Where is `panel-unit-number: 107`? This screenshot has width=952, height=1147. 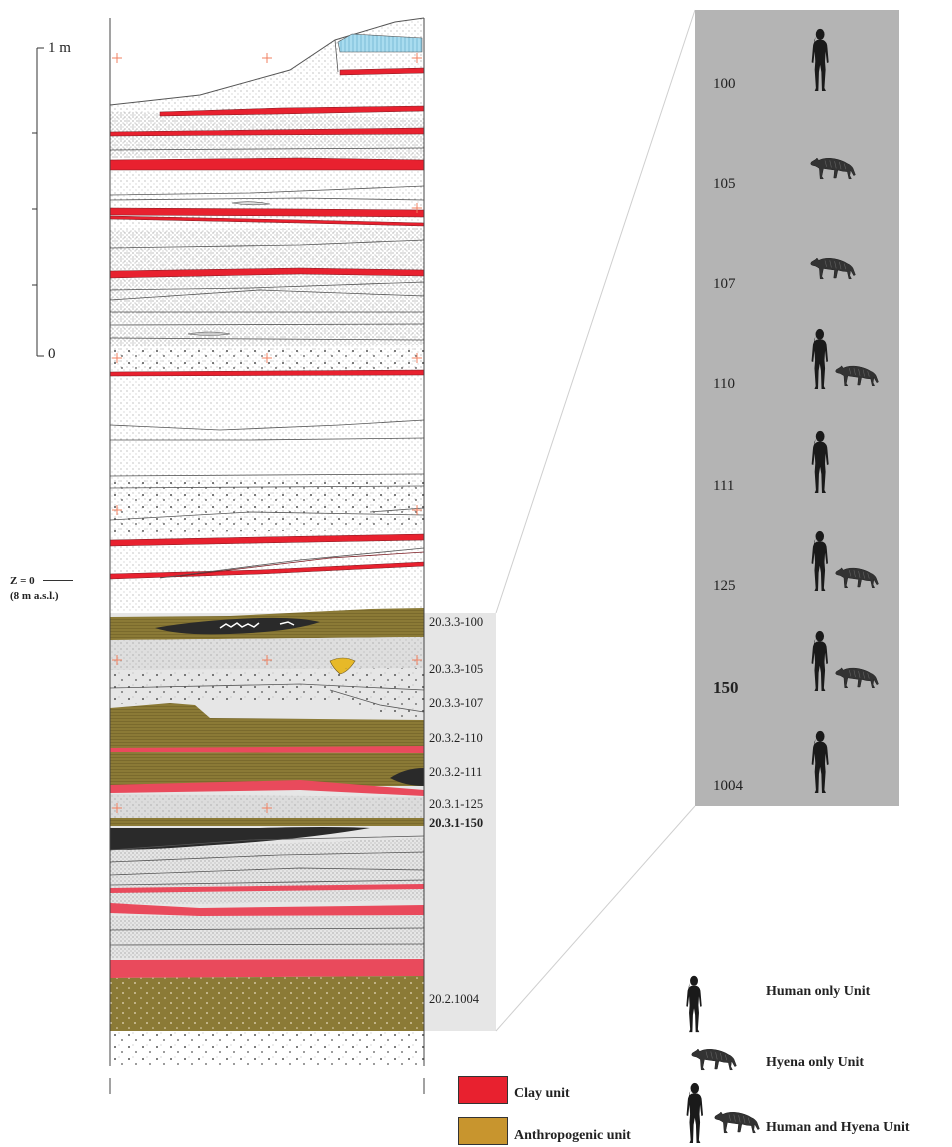 panel-unit-number: 107 is located at coordinates (724, 284).